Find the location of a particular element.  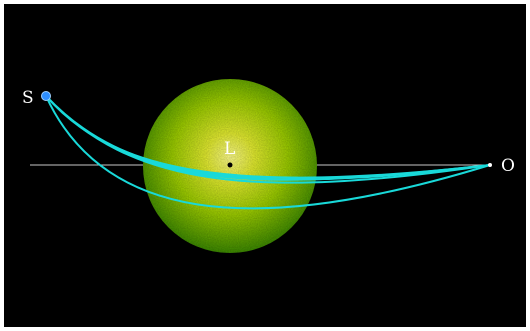

lens-center-dot is located at coordinates (230, 165).